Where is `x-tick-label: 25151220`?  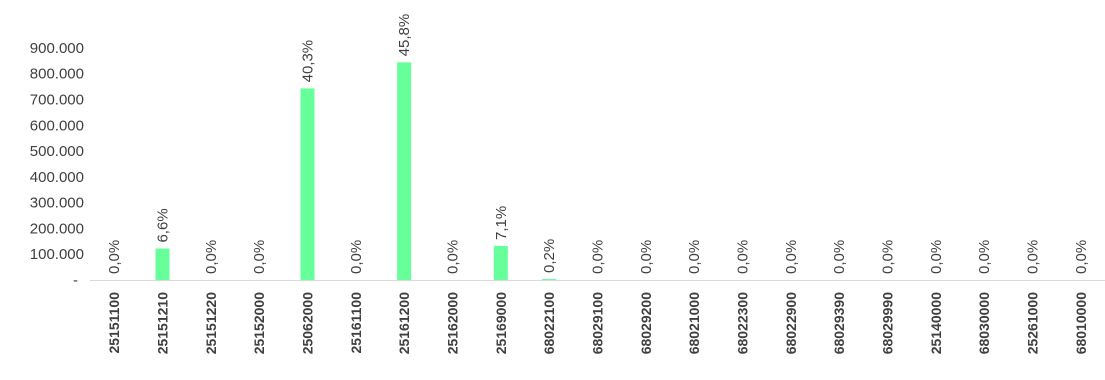
x-tick-label: 25151220 is located at coordinates (211, 323).